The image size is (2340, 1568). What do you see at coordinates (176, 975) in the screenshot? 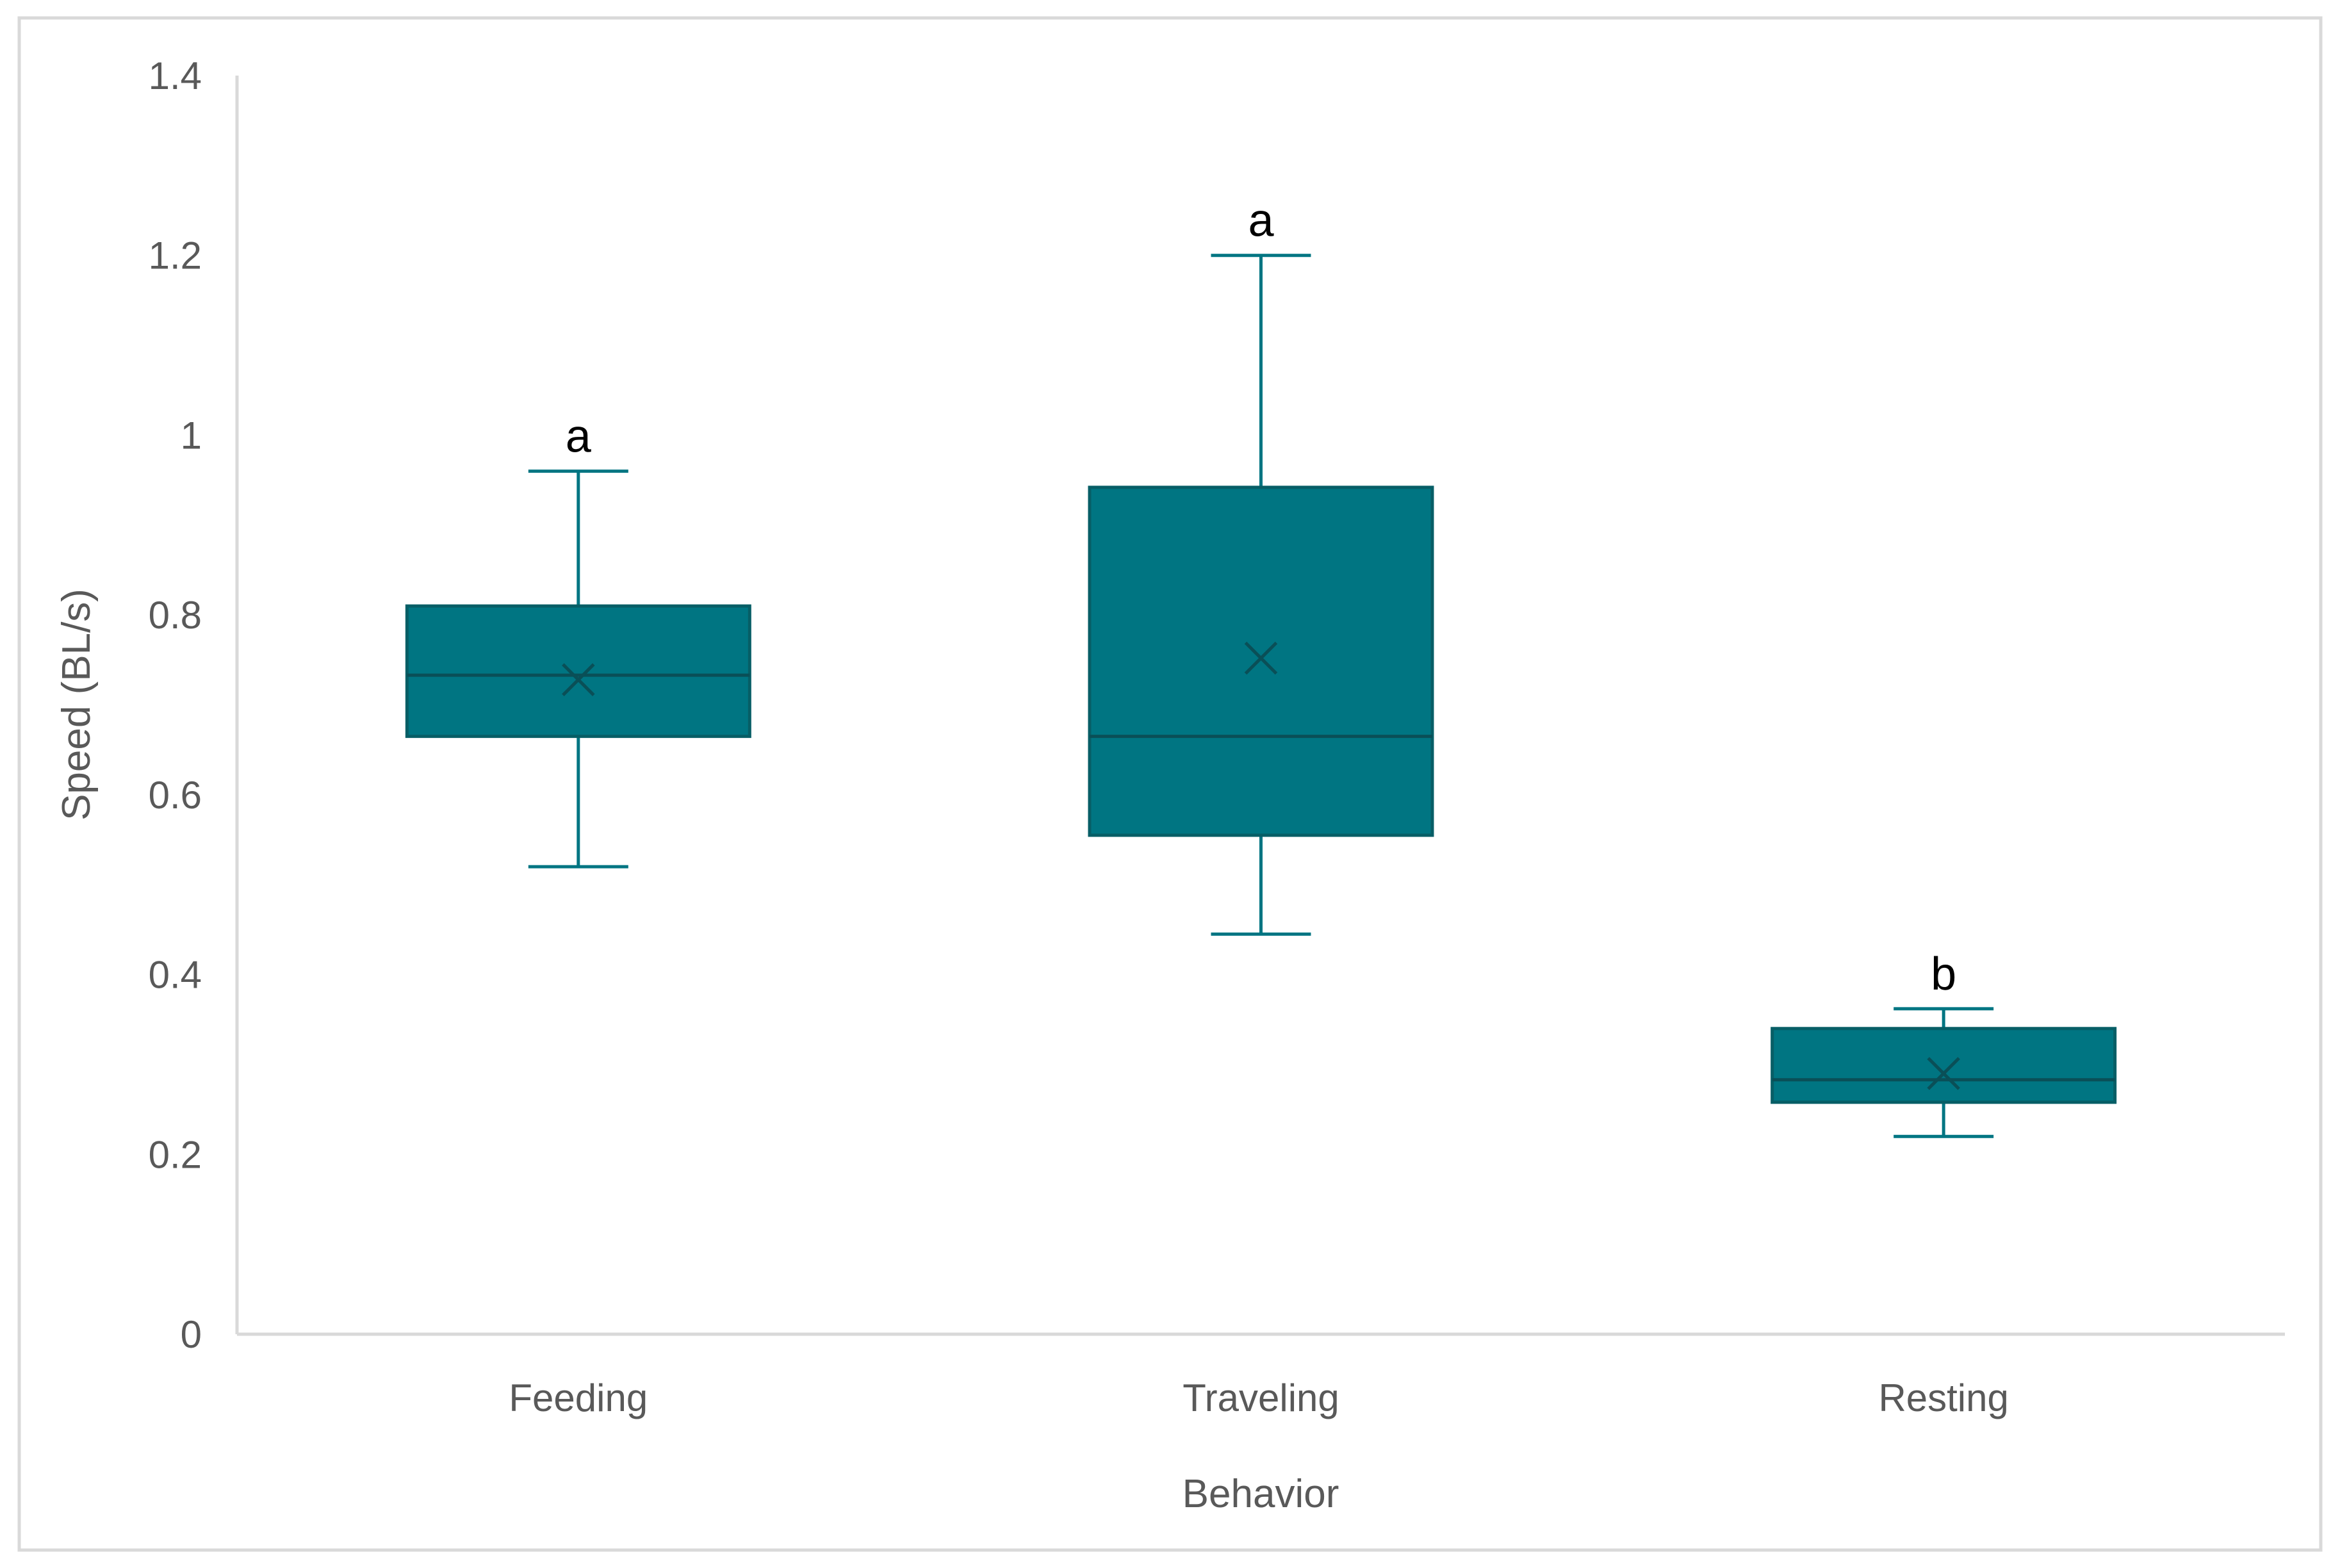
I see `y-tick-label: 0.4` at bounding box center [176, 975].